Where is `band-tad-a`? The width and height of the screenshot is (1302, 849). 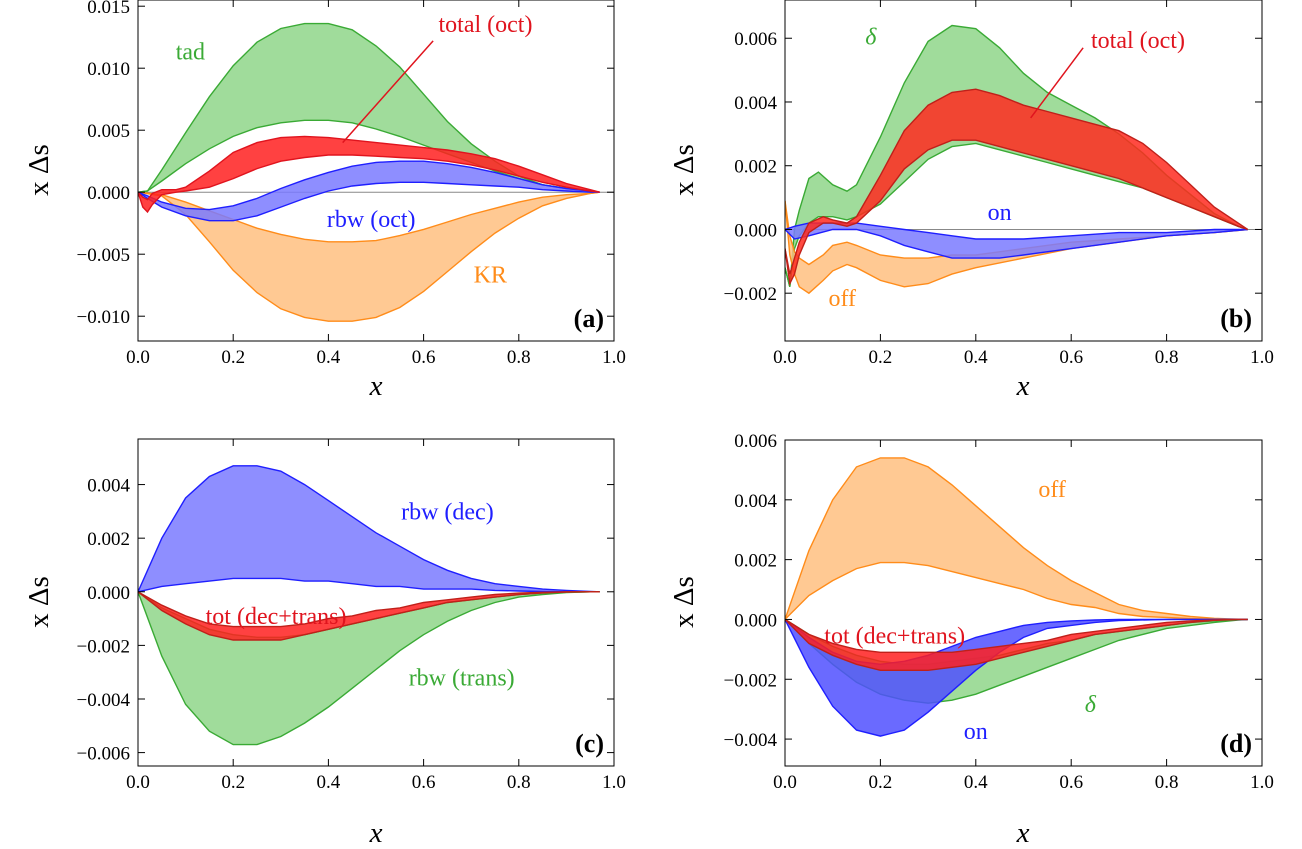 band-tad-a is located at coordinates (369, 108).